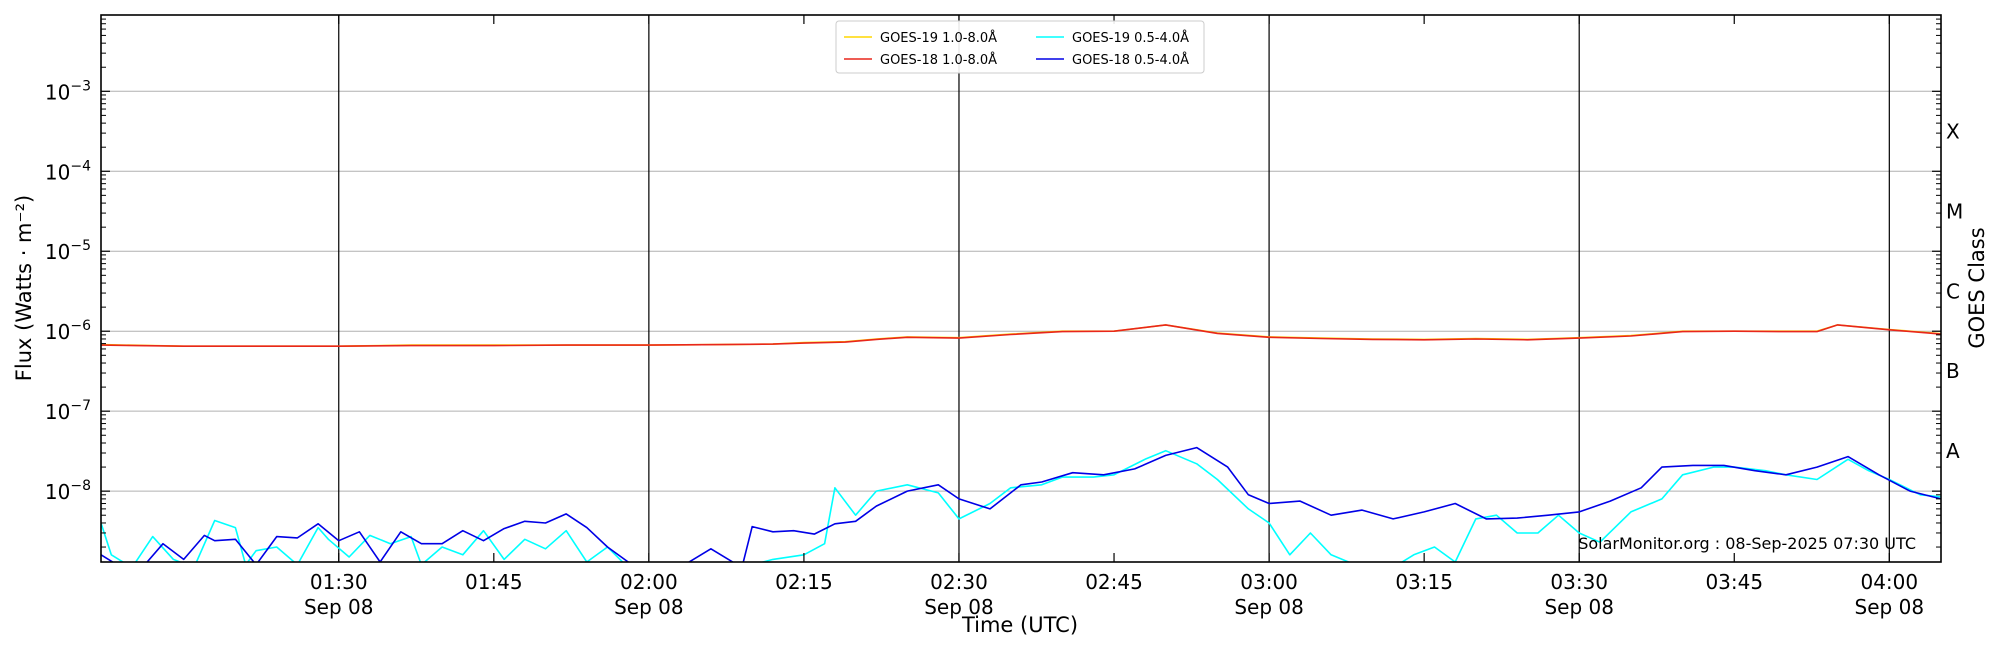 Image resolution: width=2000 pixels, height=650 pixels. I want to click on legend-label-goes19-short: GOES-19 0.5-4.0Å, so click(1130, 38).